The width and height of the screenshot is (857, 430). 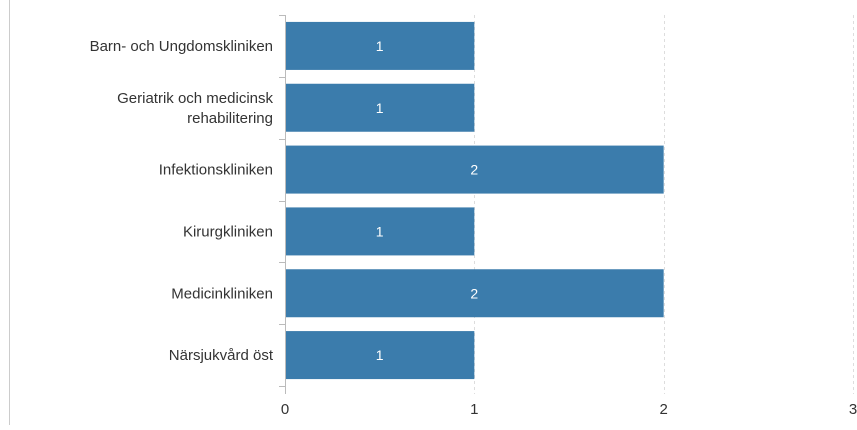 I want to click on category-label: Infektionskliniken, so click(x=216, y=170).